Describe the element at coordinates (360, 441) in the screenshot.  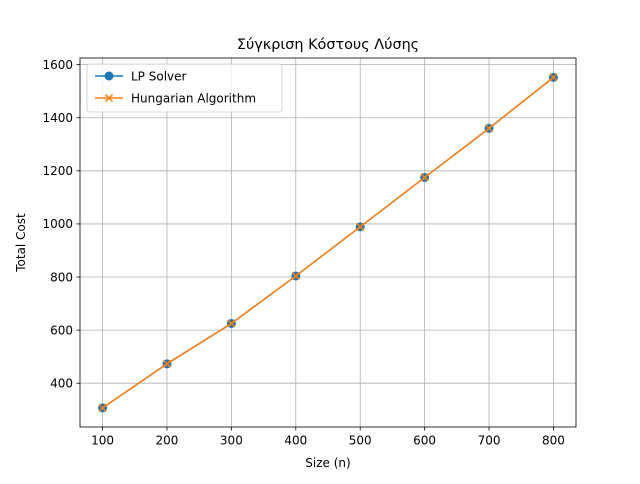
I see `x-tick-label: 500` at that location.